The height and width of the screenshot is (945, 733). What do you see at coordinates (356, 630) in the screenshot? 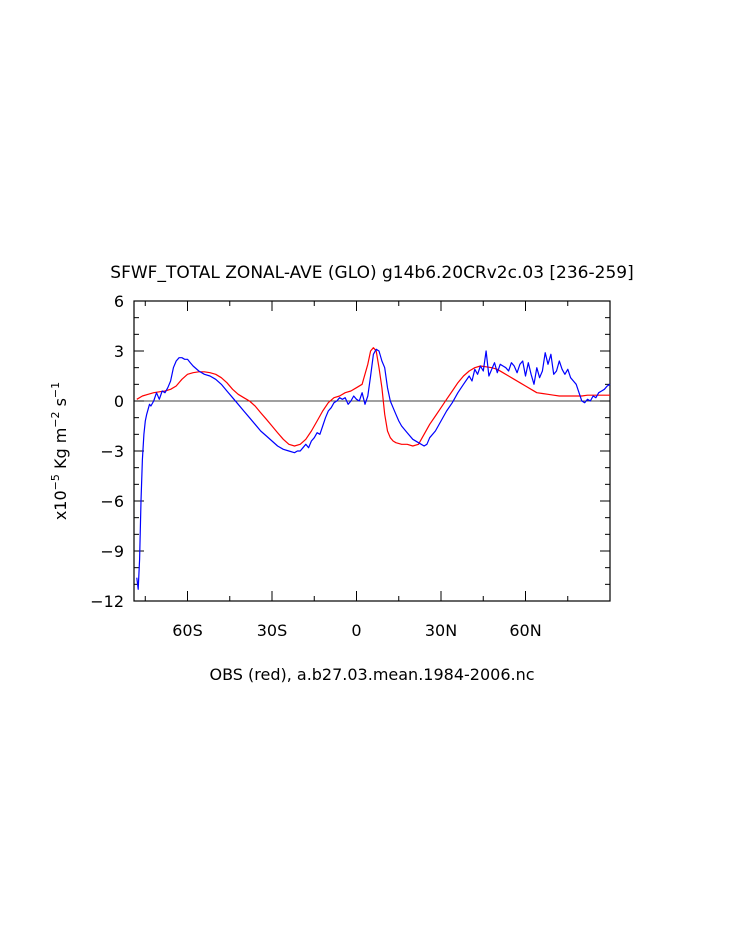
I see `x-tick-label: 0` at bounding box center [356, 630].